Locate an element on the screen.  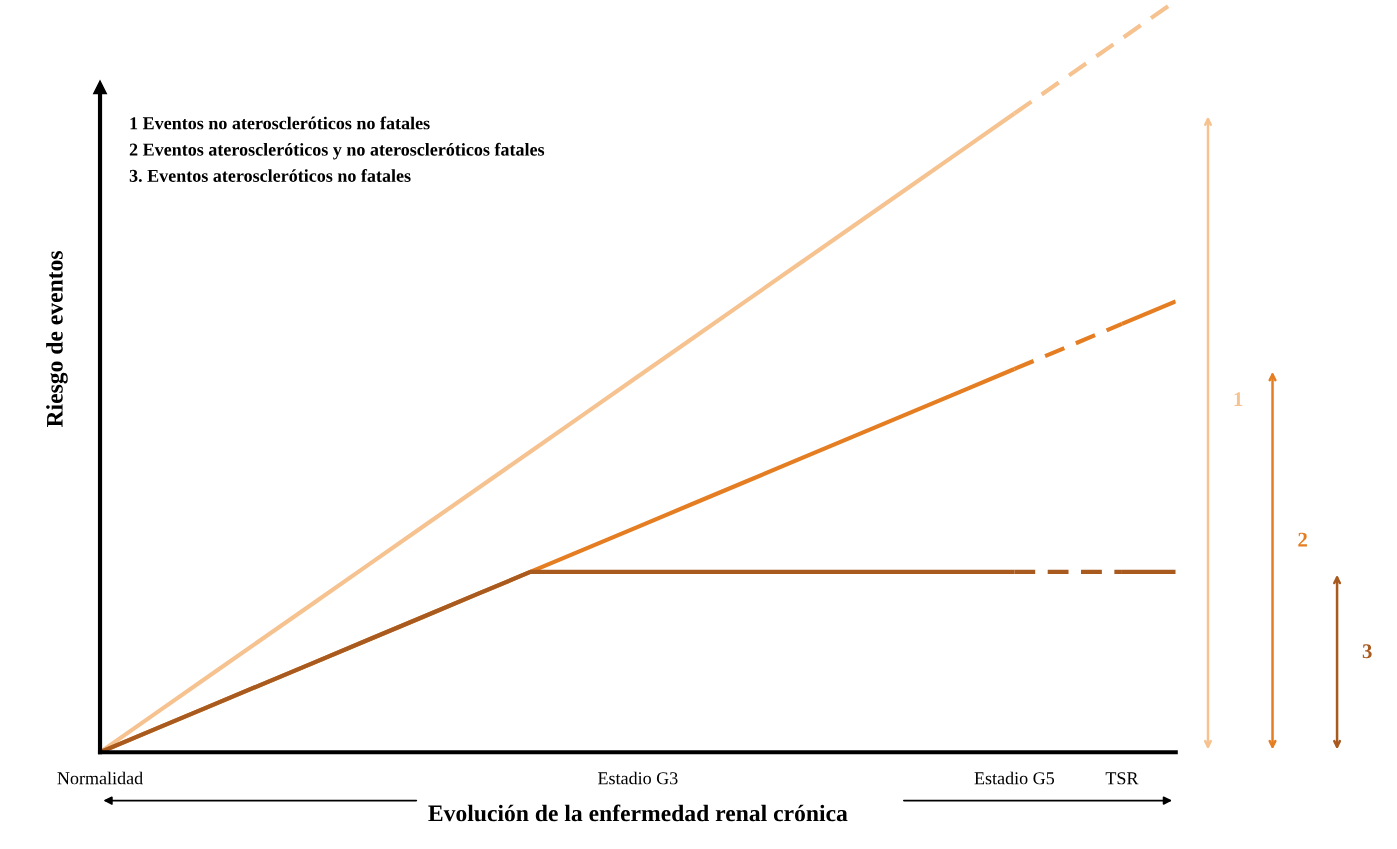
x-tick-label: Estadio G3 is located at coordinates (638, 778).